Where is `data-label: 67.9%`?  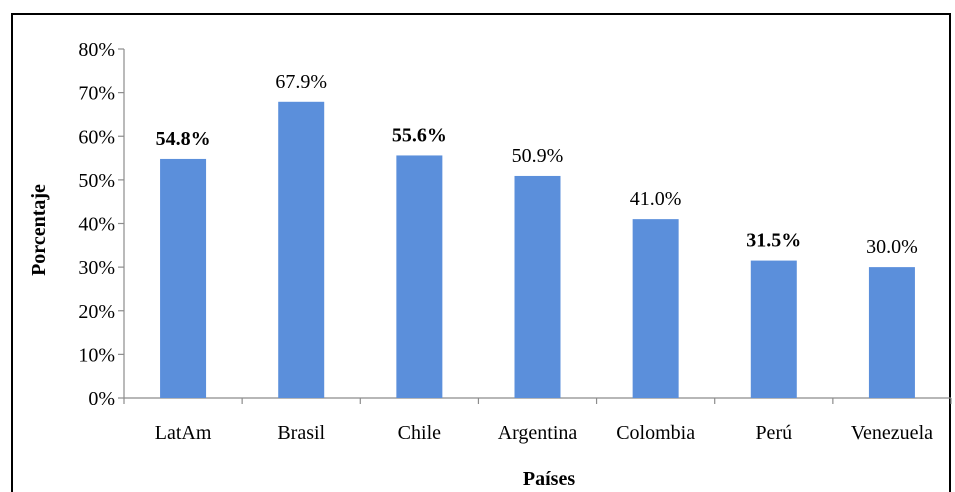
data-label: 67.9% is located at coordinates (301, 82).